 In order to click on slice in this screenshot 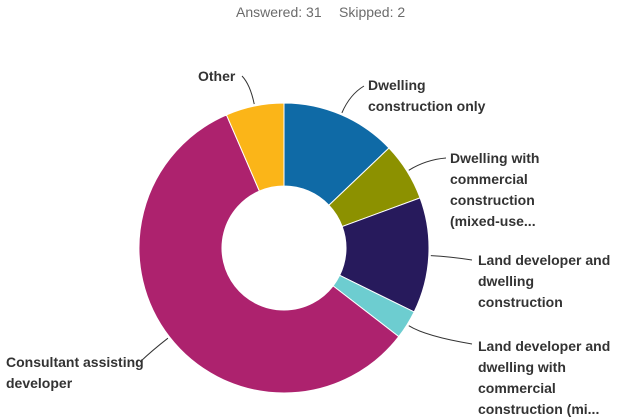, I will do `click(255, 147)`.